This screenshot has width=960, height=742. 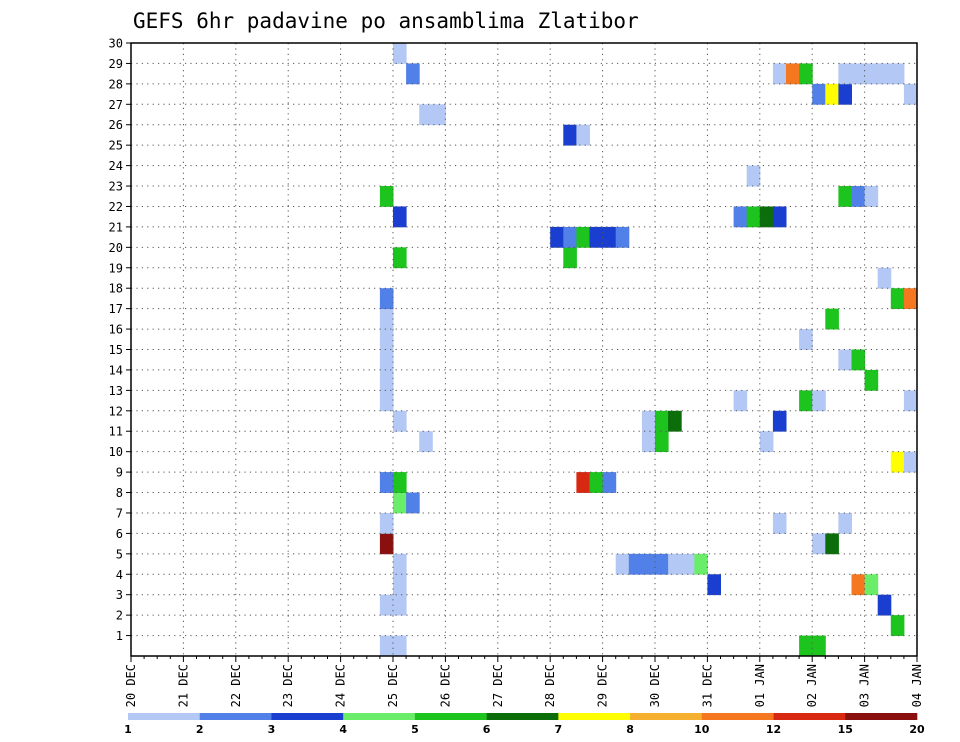 What do you see at coordinates (116, 411) in the screenshot?
I see `y-tick-label: 12` at bounding box center [116, 411].